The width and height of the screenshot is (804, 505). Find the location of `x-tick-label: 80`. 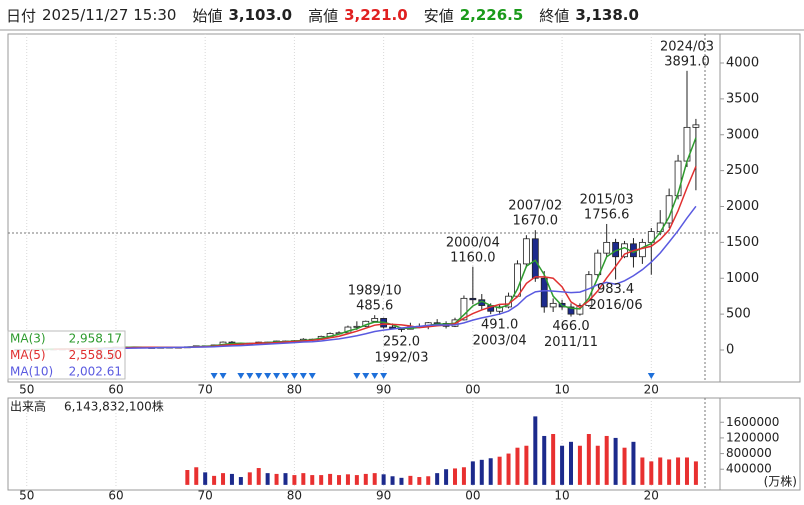

x-tick-label: 80 is located at coordinates (294, 390).